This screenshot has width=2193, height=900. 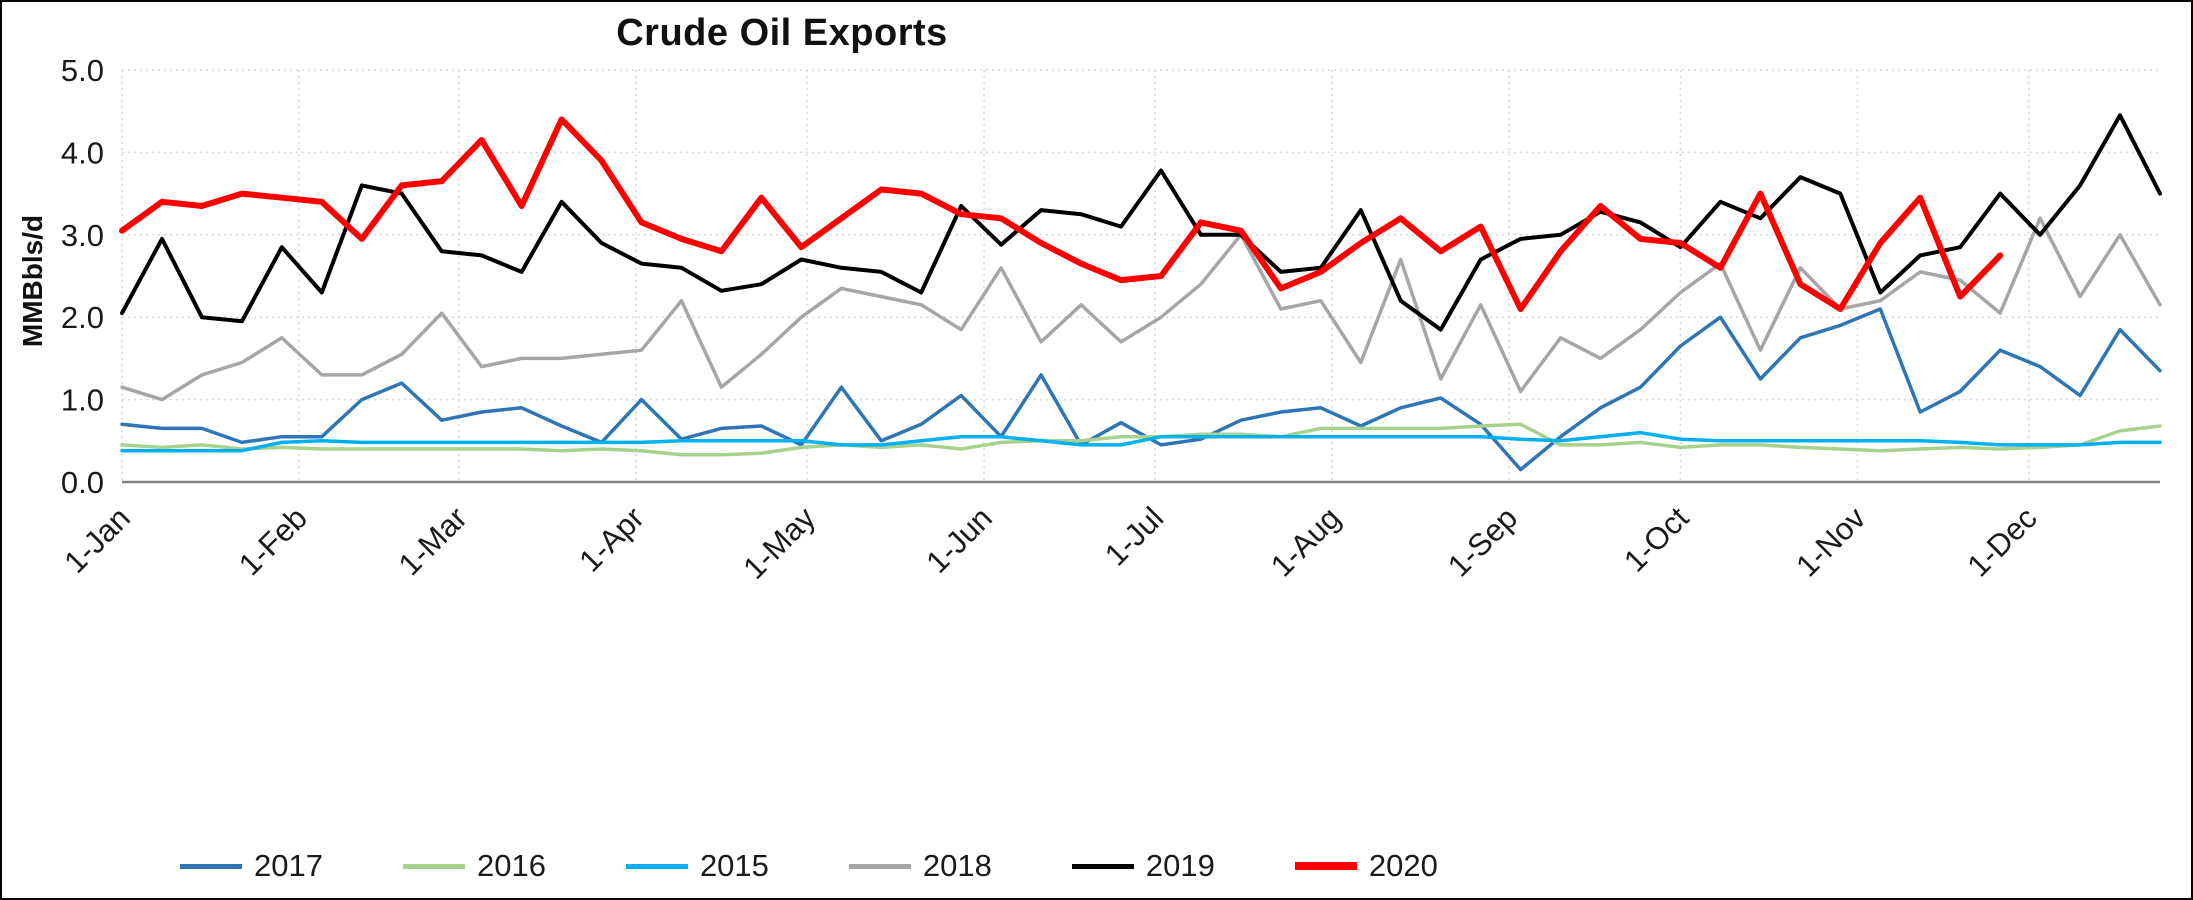 I want to click on legend-line-swatch-2018, so click(x=879, y=866).